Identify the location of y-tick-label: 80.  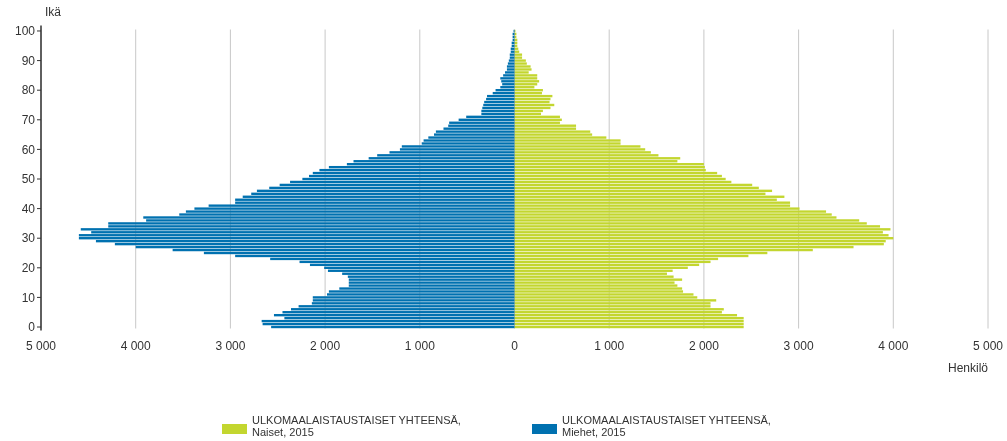
(28, 90).